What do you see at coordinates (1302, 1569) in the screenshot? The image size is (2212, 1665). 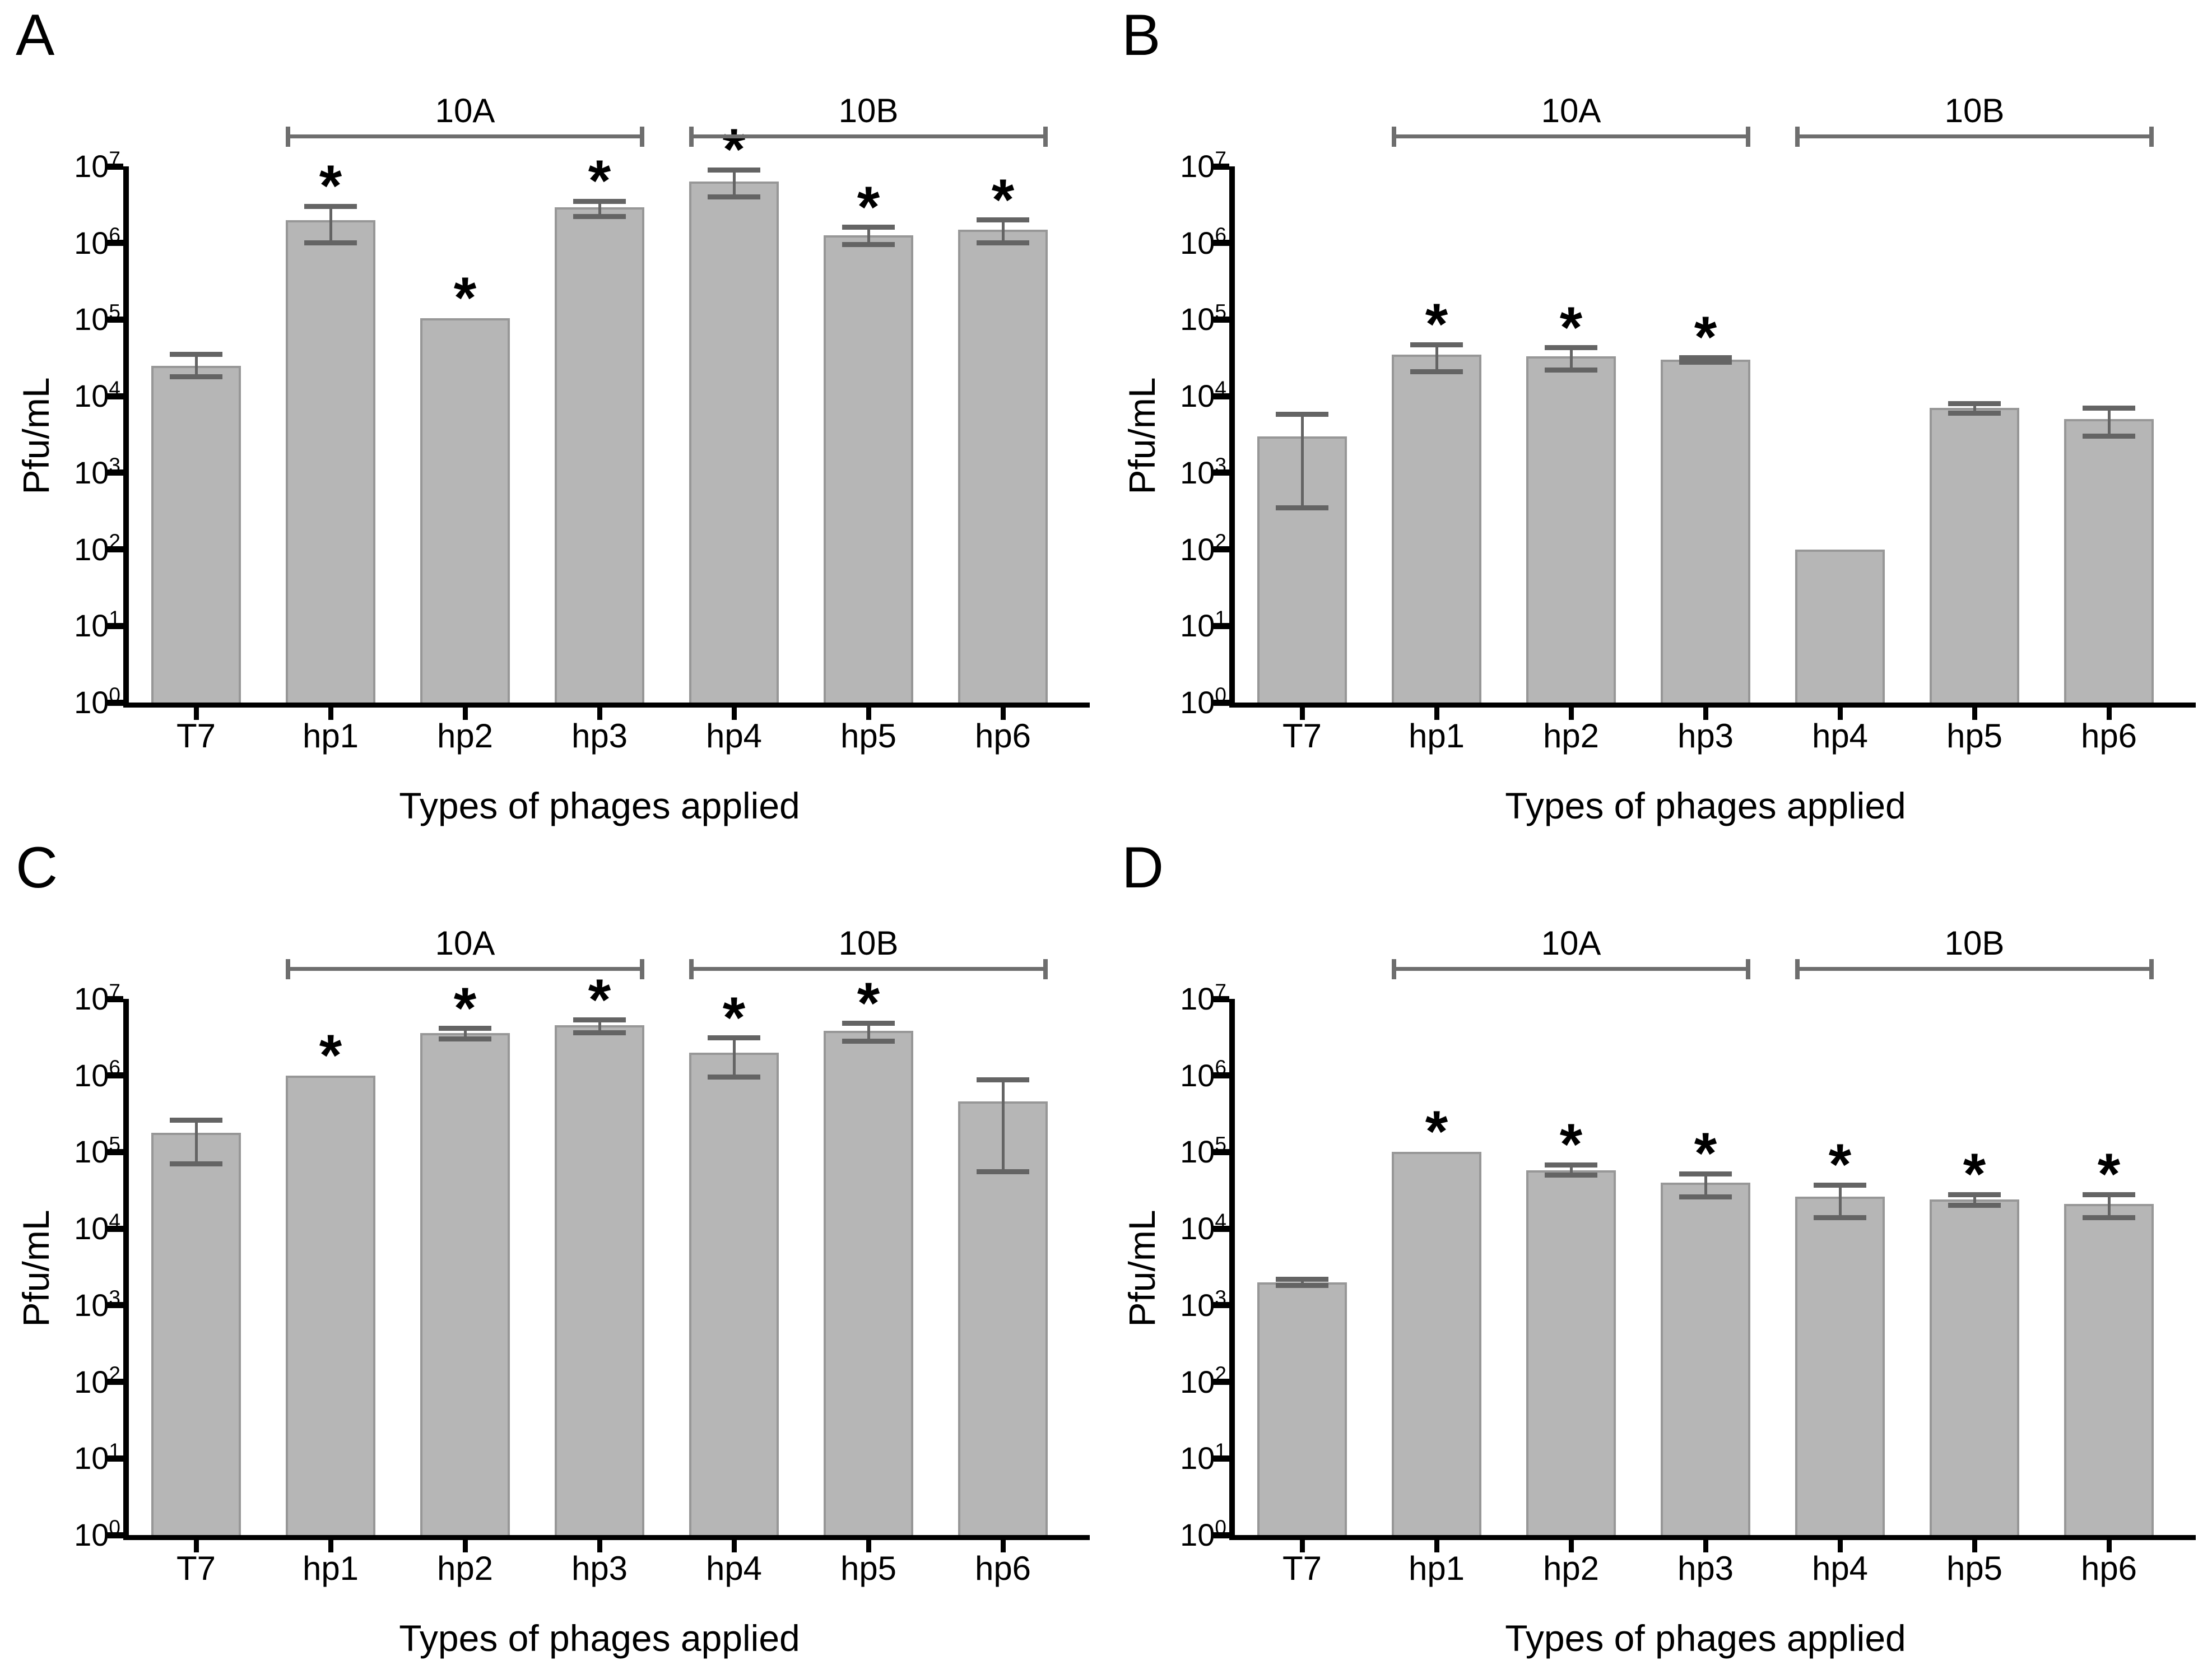 I see `category-label: T7` at bounding box center [1302, 1569].